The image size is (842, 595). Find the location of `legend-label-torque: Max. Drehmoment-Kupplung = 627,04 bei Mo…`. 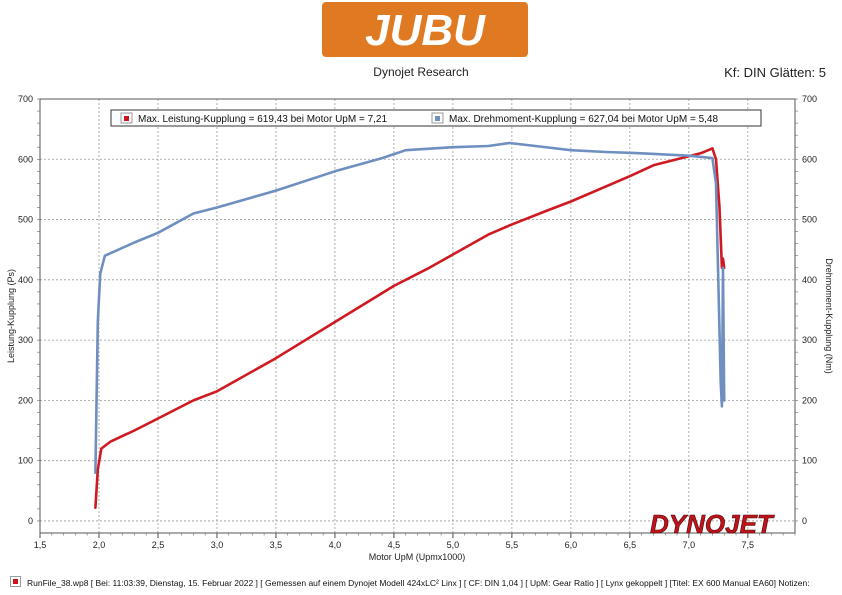

legend-label-torque: Max. Drehmoment-Kupplung = 627,04 bei Mo… is located at coordinates (583, 119).